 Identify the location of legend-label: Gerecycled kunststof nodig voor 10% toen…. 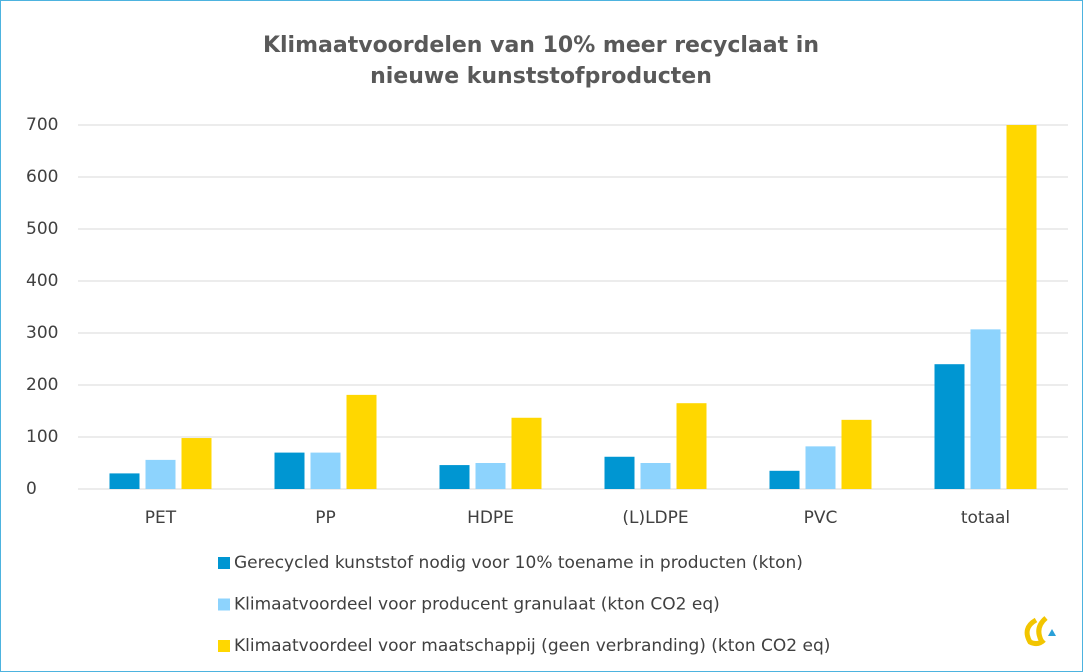
(518, 563).